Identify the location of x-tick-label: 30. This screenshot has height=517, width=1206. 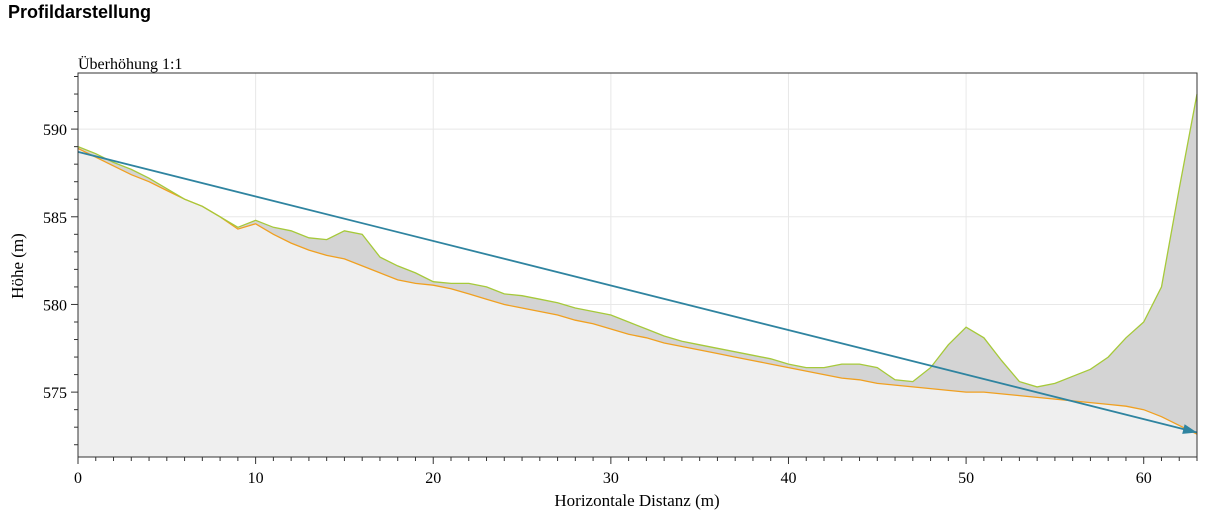
(611, 478).